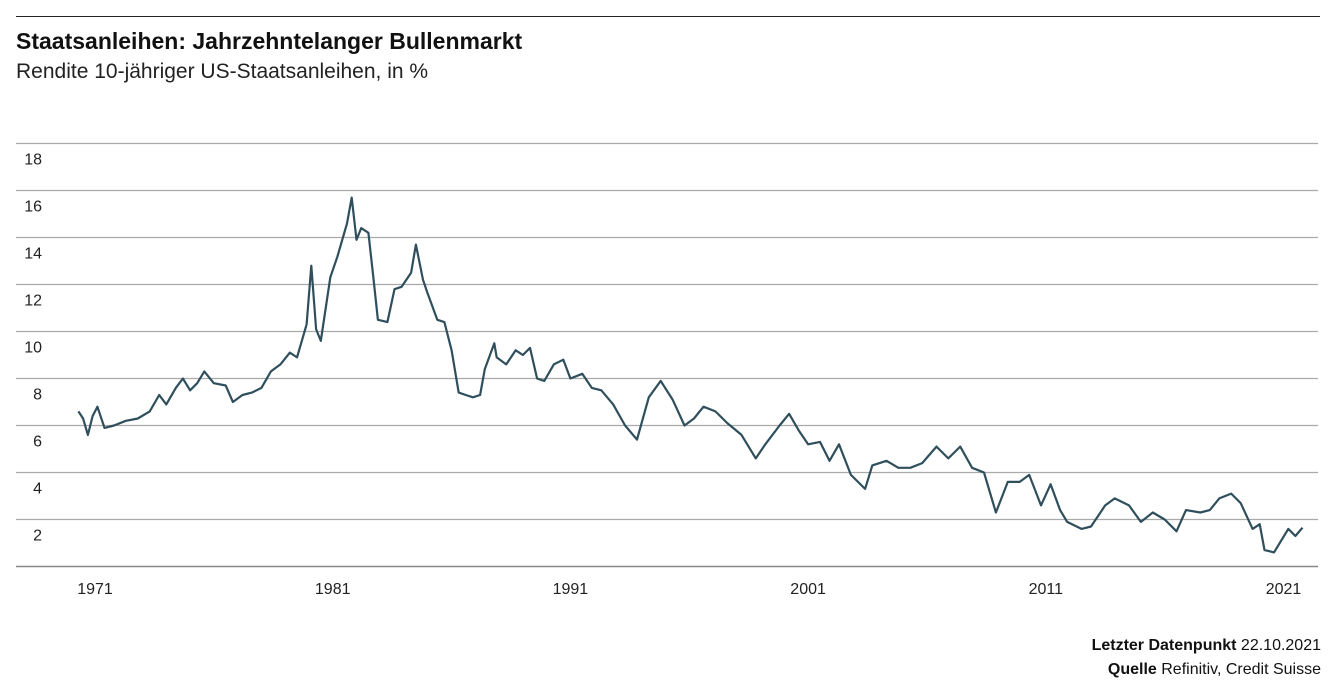 The image size is (1340, 694). Describe the element at coordinates (333, 589) in the screenshot. I see `x-tick-label: 1981` at that location.